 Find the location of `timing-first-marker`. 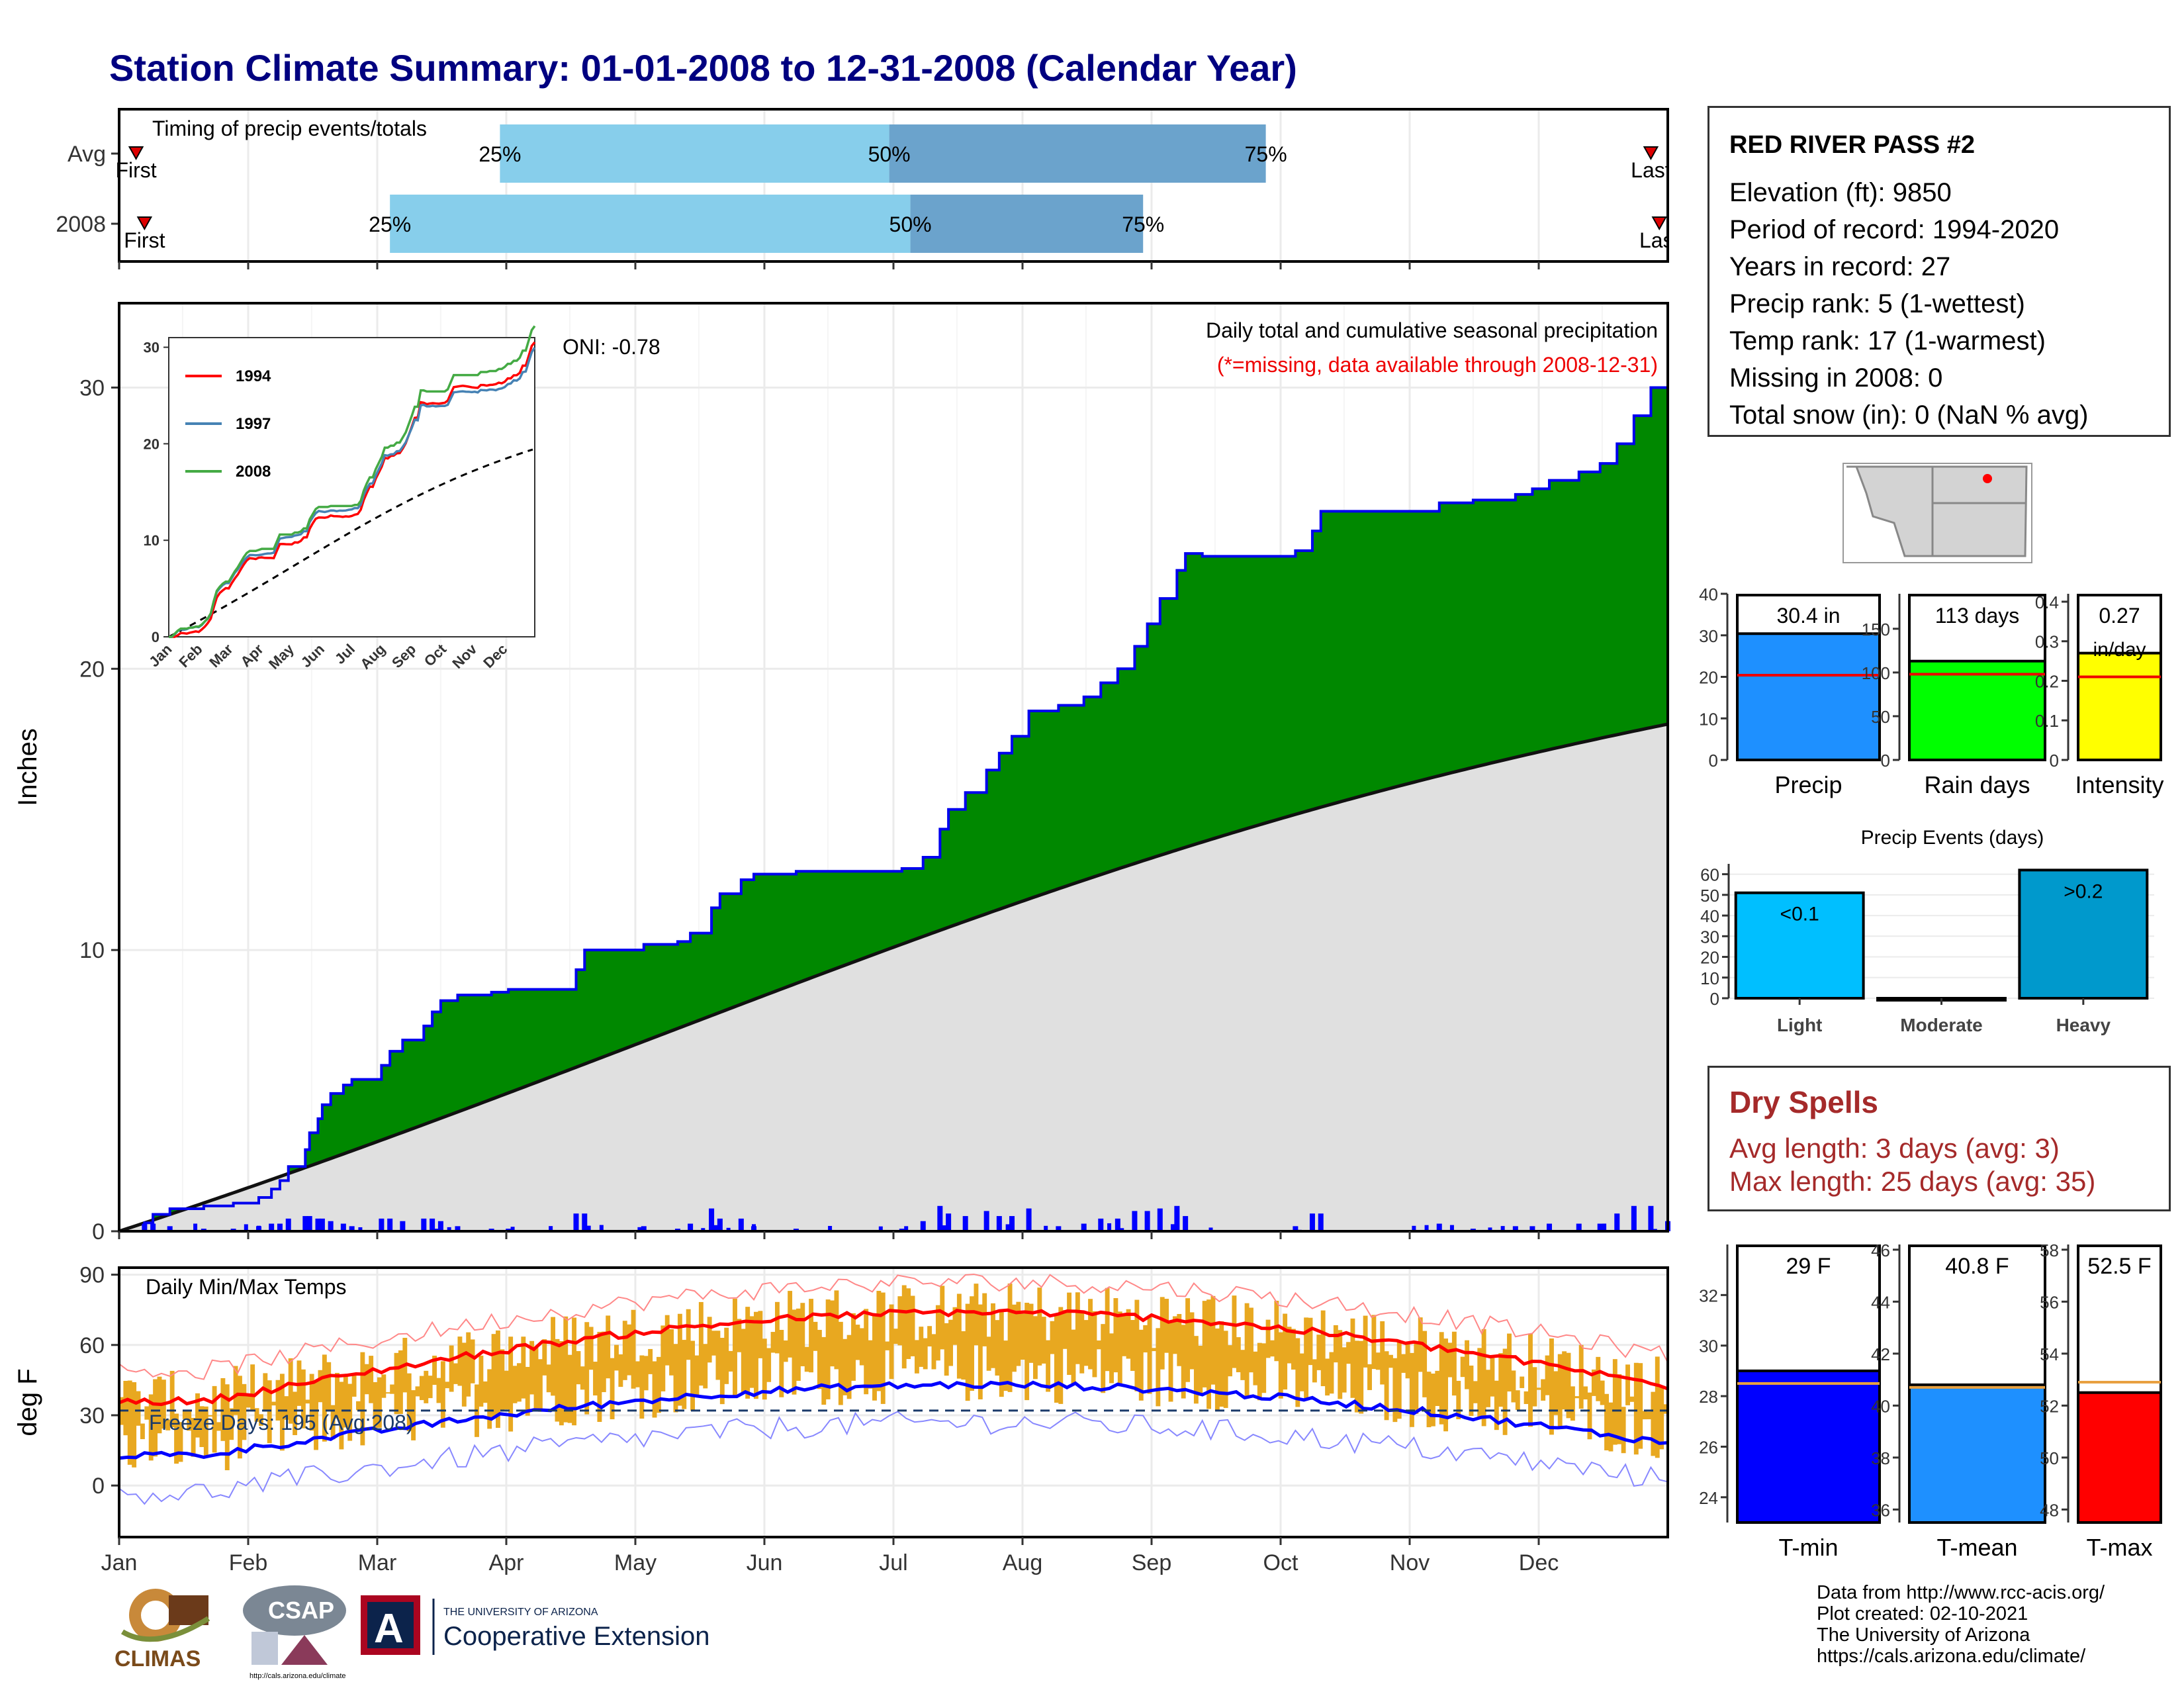

timing-first-marker is located at coordinates (144, 223).